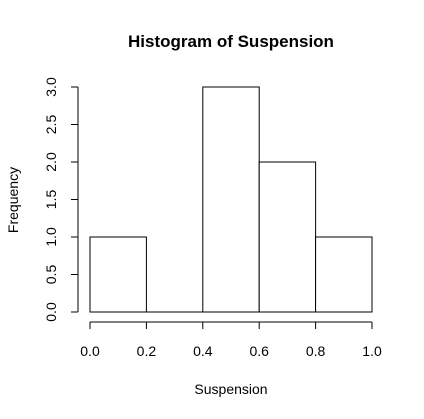 The height and width of the screenshot is (419, 424). What do you see at coordinates (230, 389) in the screenshot?
I see `x-axis-label: Suspension` at bounding box center [230, 389].